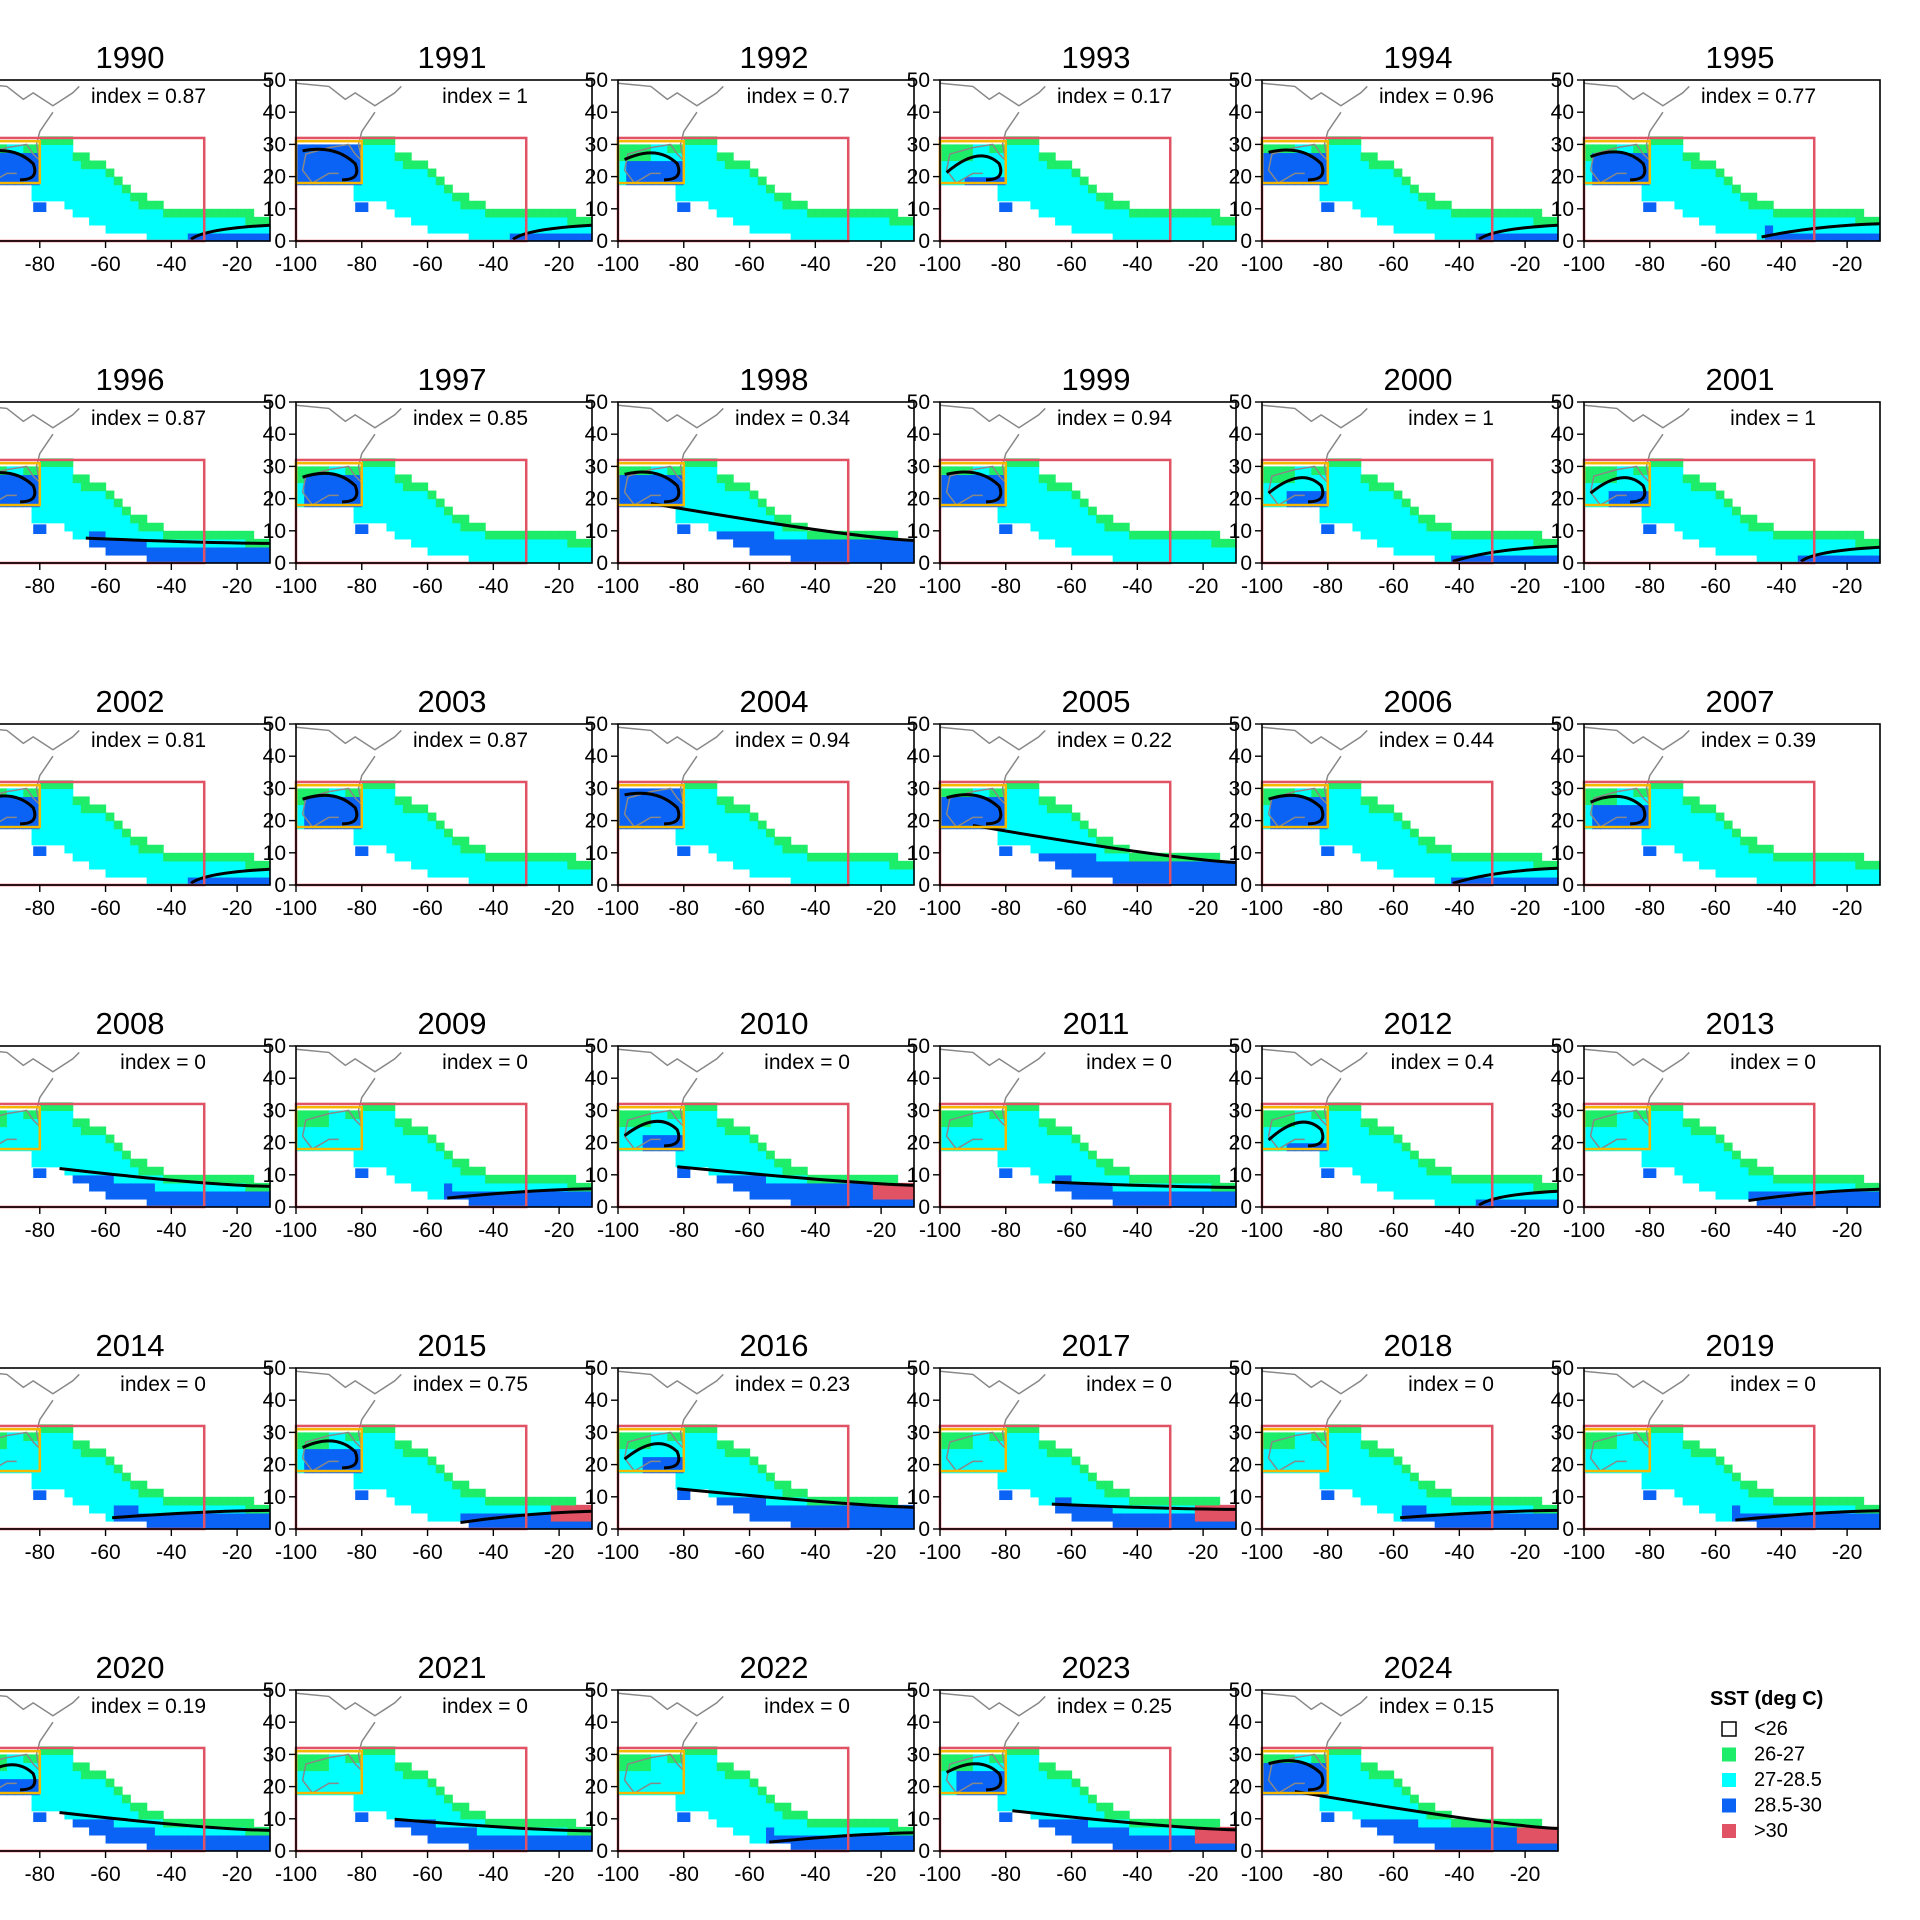 The width and height of the screenshot is (1920, 1920). I want to click on x-tick-label: -40, so click(1137, 264).